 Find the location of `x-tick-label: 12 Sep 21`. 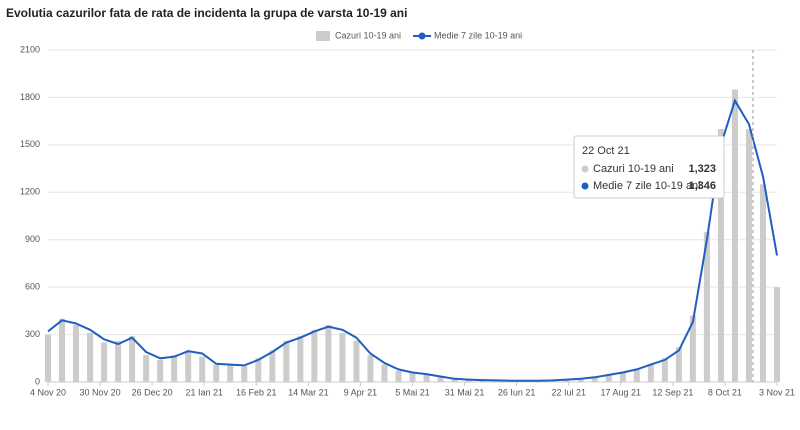

x-tick-label: 12 Sep 21 is located at coordinates (672, 392).